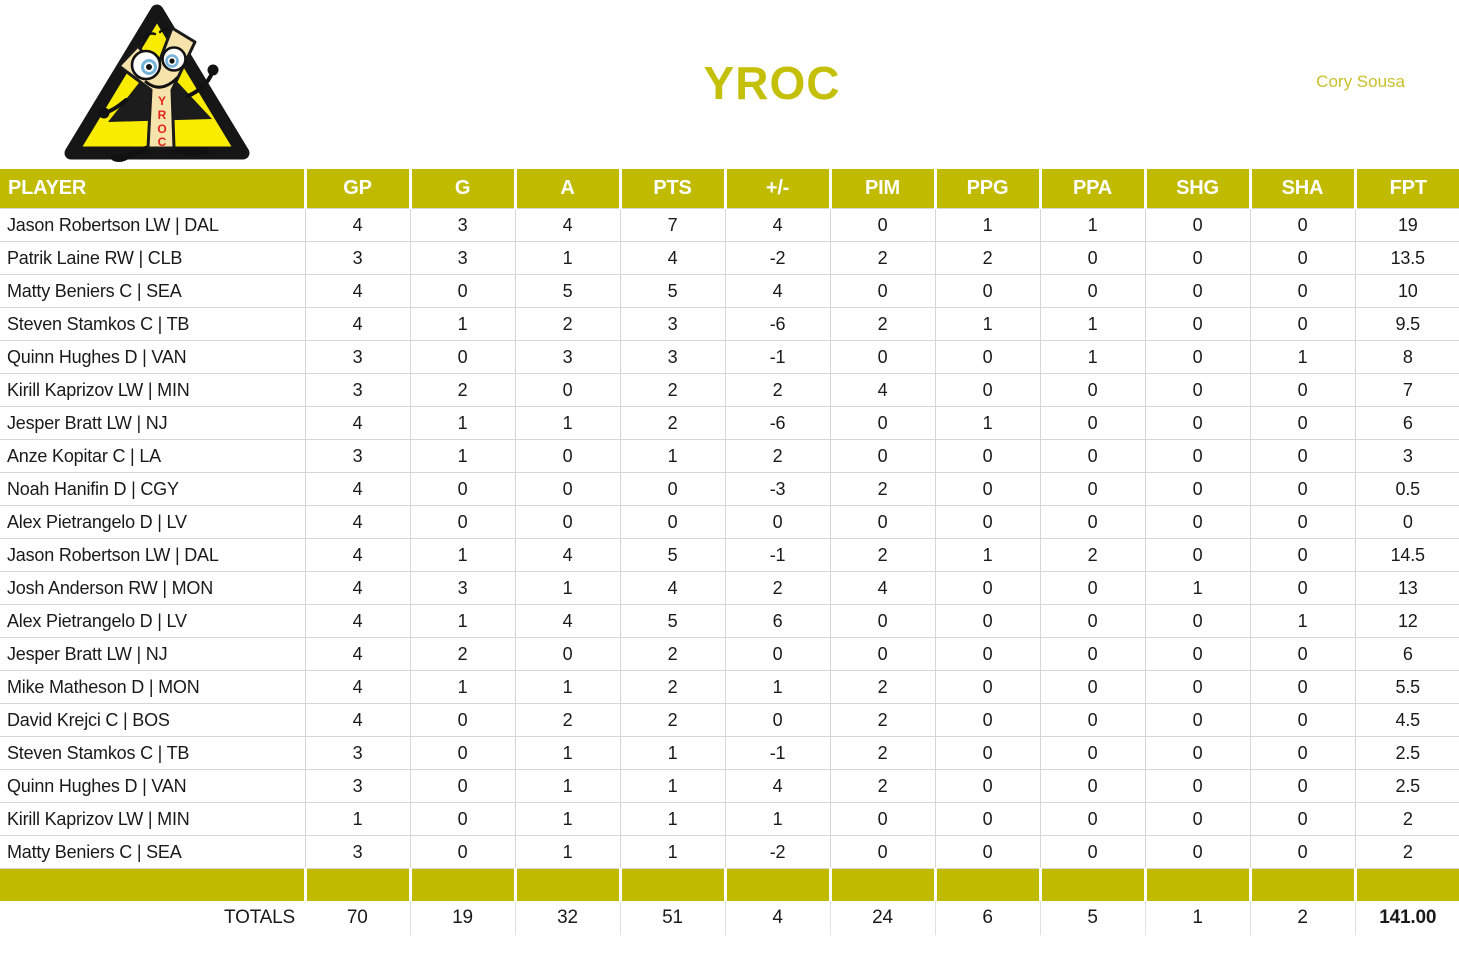 The image size is (1459, 967). What do you see at coordinates (1406, 588) in the screenshot?
I see `stat-cell-fpt: 13` at bounding box center [1406, 588].